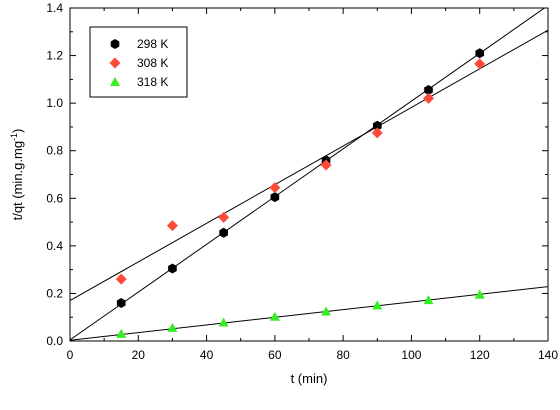 The image size is (560, 410). I want to click on x-tick-label: 120, so click(480, 355).